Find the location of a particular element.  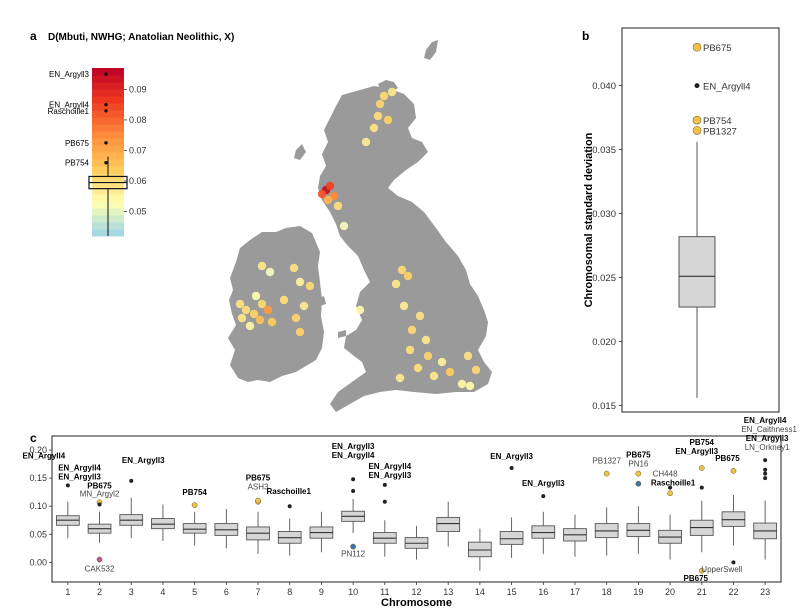

panel-b-outlier-label: EN_Argyll4 is located at coordinates (727, 87).